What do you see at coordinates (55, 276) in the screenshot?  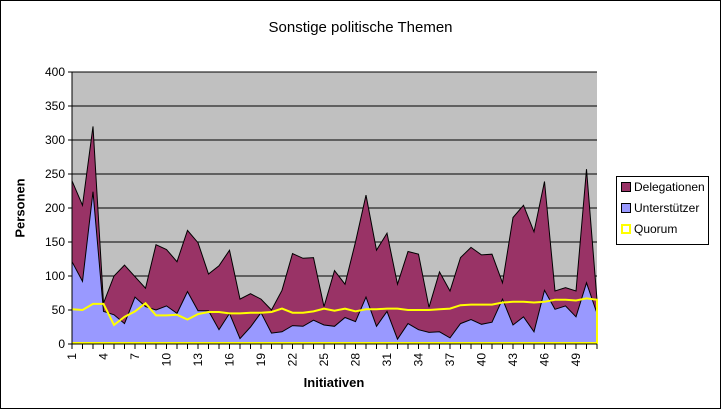 I see `svg-text: 100` at bounding box center [55, 276].